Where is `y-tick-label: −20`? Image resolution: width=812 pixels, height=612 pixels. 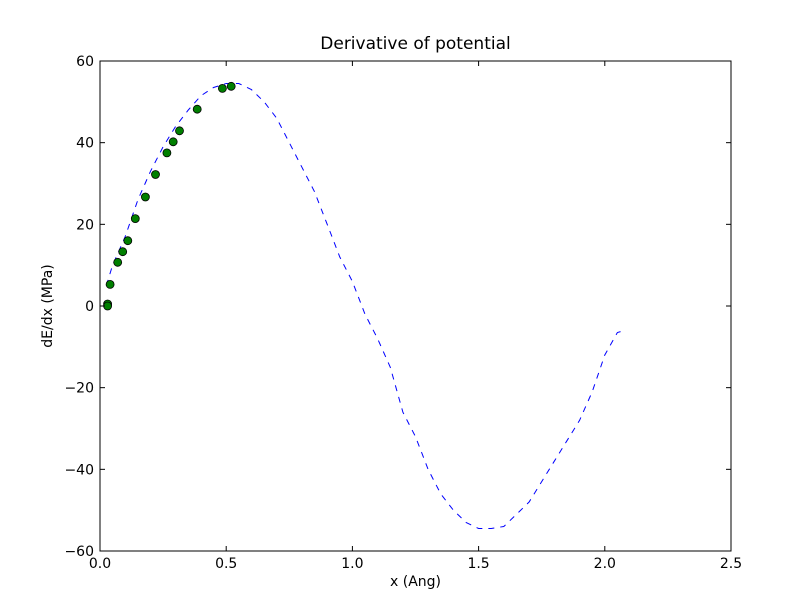
y-tick-label: −20 is located at coordinates (79, 389).